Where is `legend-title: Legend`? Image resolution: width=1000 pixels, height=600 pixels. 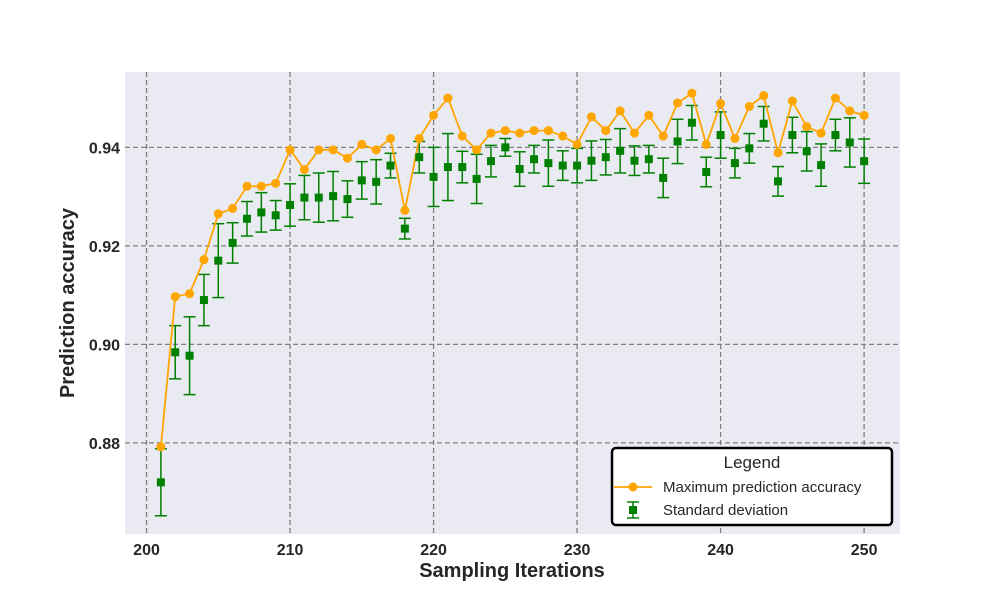
legend-title: Legend is located at coordinates (752, 462).